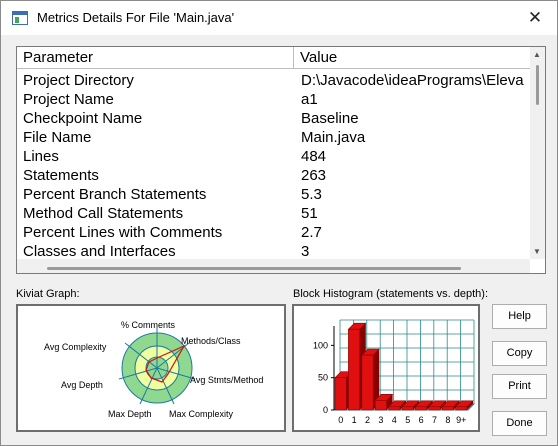 Image resolution: width=558 pixels, height=446 pixels. I want to click on value-cell: Baseline, so click(330, 118).